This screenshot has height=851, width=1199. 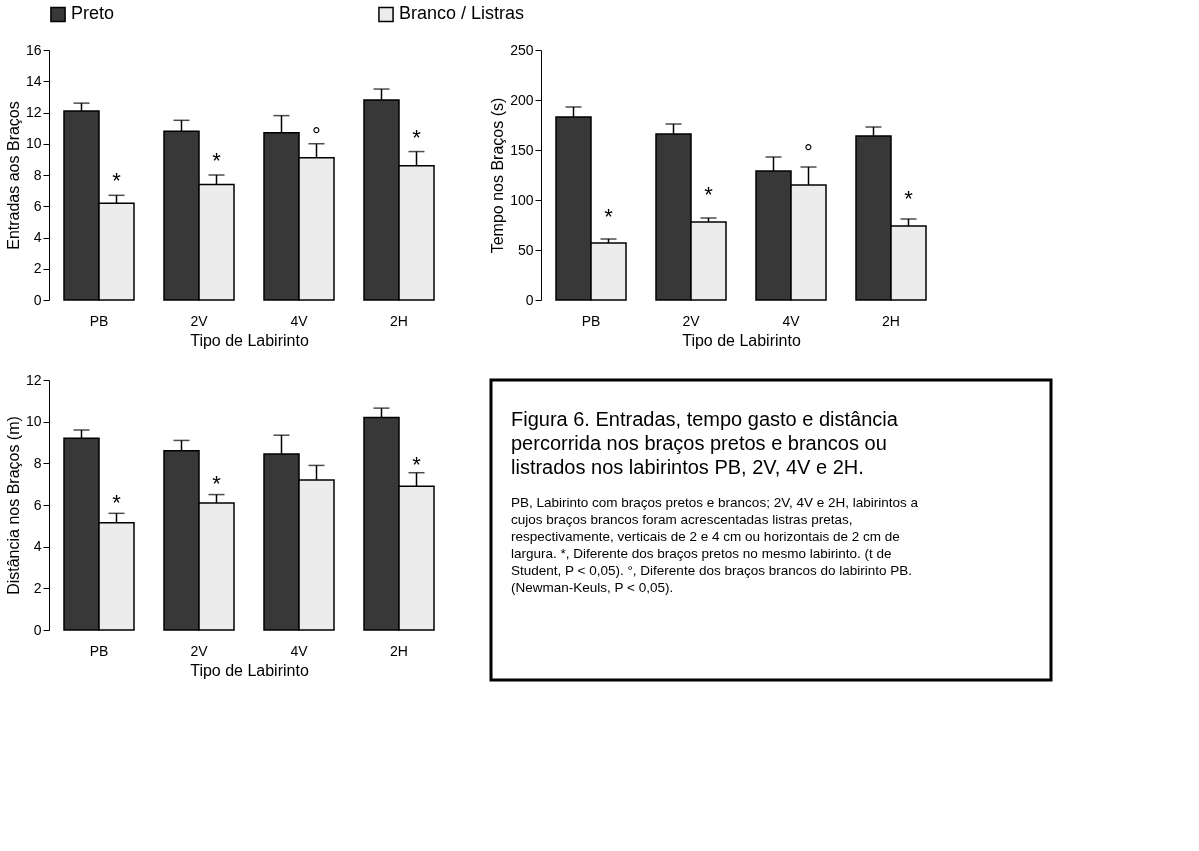 What do you see at coordinates (705, 443) in the screenshot?
I see `text: Figura 6. Entradas, tempo gasto e distância percorrida nos braços pretos e brancos ou listrados nos labirintos PB, 2V, 4V e 2H.` at bounding box center [705, 443].